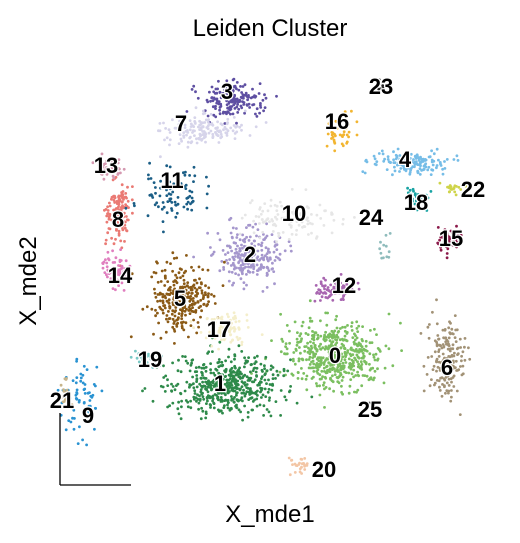  What do you see at coordinates (144, 363) in the screenshot?
I see `cluster-19-point` at bounding box center [144, 363].